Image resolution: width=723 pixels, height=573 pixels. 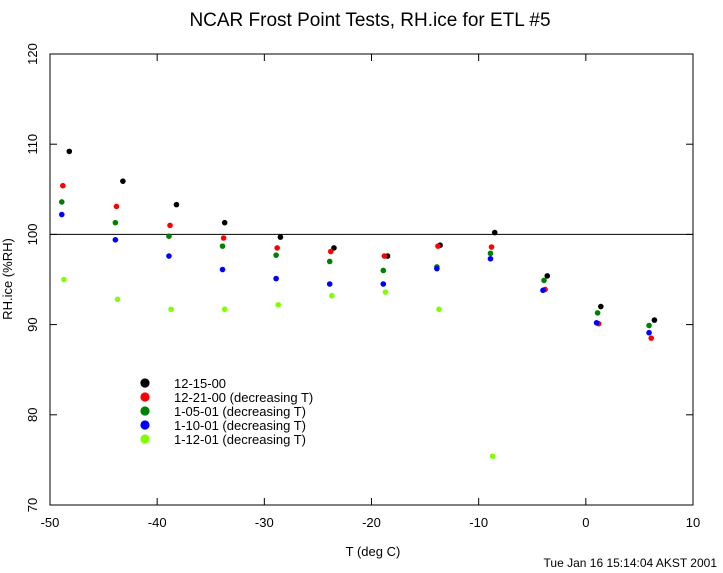 What do you see at coordinates (631, 563) in the screenshot?
I see `timestamp: Tue Jan 16 15:14:04 AKST 2001` at bounding box center [631, 563].